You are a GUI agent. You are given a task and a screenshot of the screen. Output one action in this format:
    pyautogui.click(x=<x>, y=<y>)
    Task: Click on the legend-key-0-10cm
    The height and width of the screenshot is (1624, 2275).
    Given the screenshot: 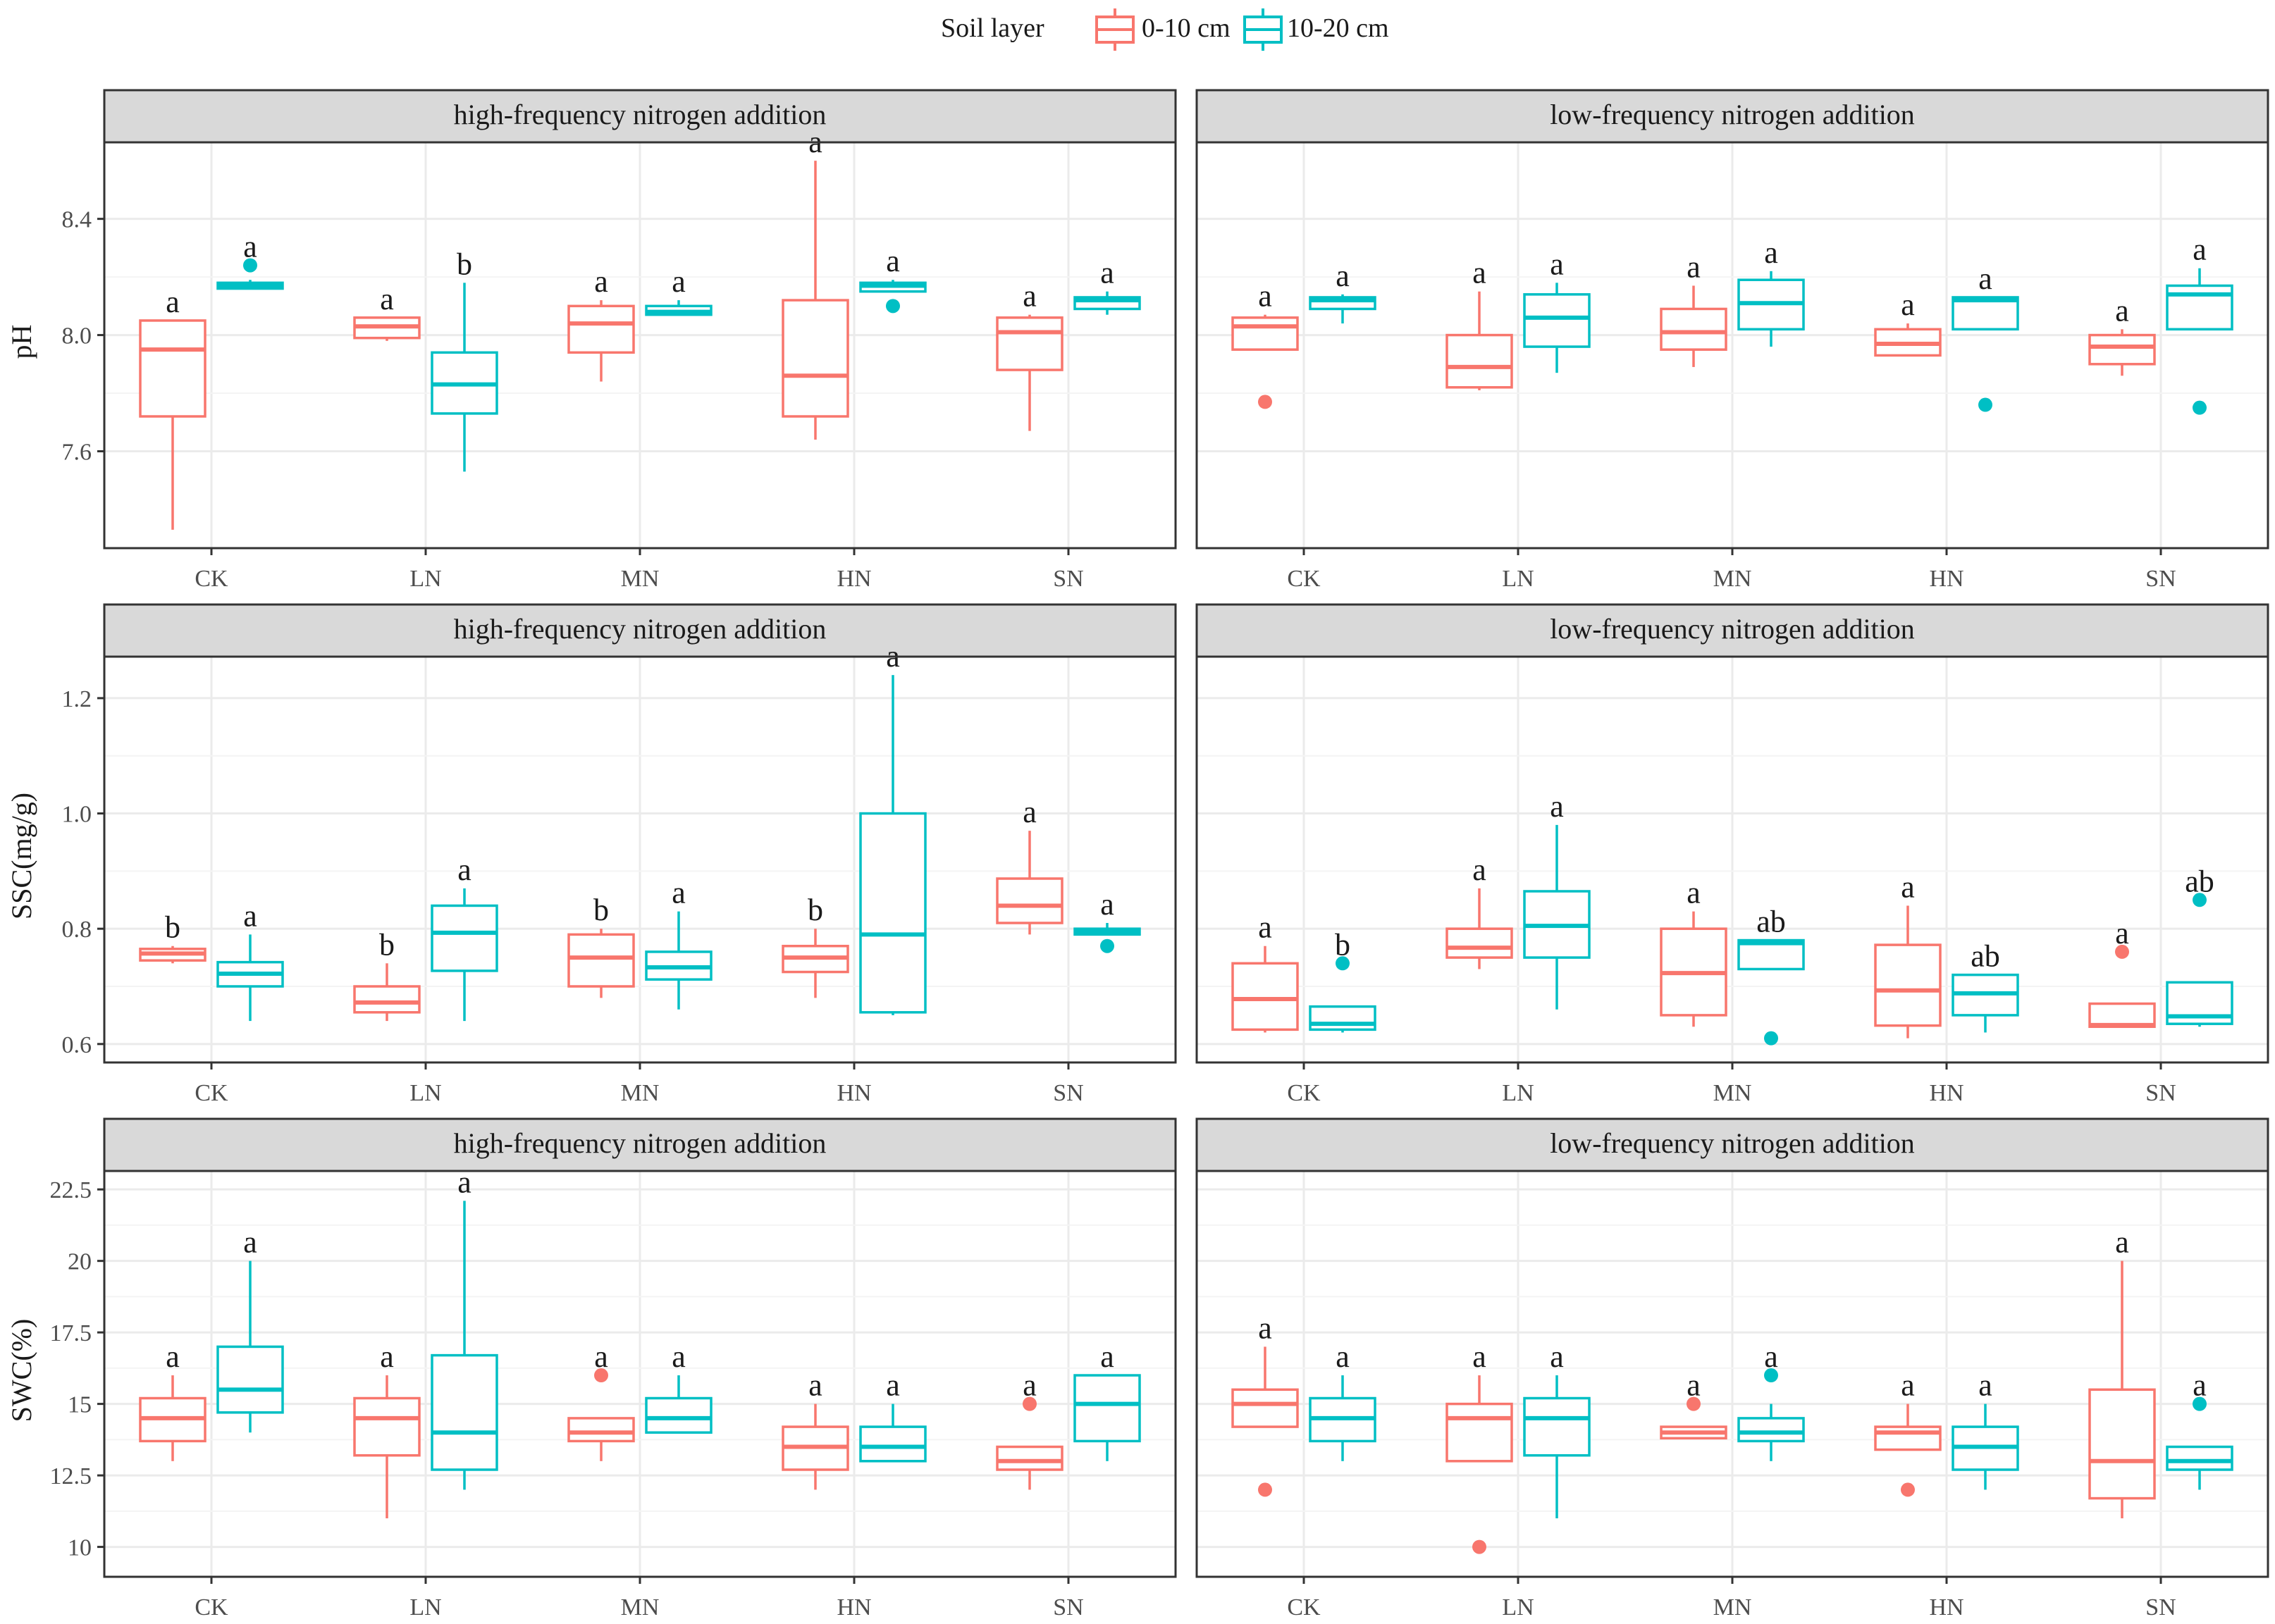 What is the action you would take?
    pyautogui.click(x=1115, y=29)
    